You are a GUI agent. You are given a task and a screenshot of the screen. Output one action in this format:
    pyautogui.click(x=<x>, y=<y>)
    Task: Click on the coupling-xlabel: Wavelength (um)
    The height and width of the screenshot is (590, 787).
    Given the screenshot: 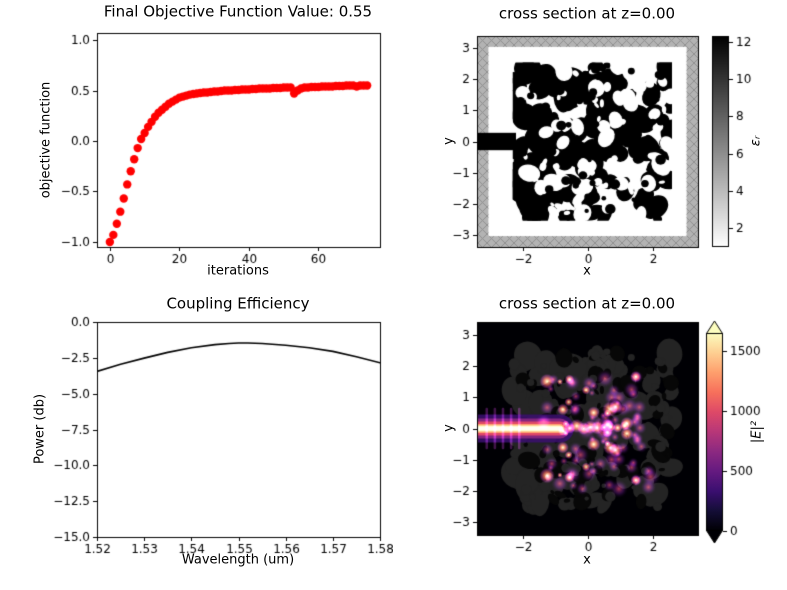 What is the action you would take?
    pyautogui.click(x=238, y=560)
    